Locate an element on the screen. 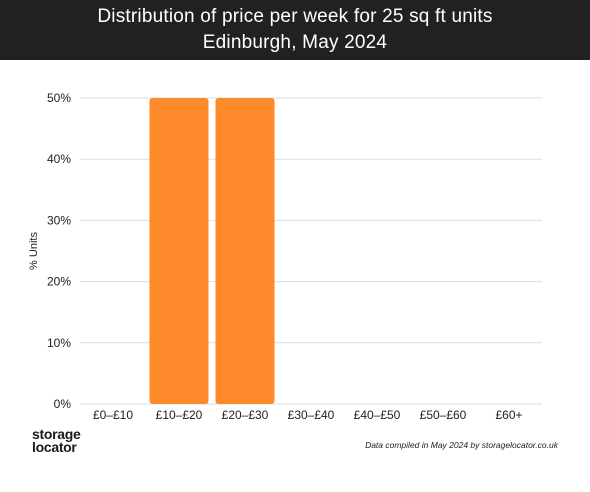  bars is located at coordinates (212, 251).